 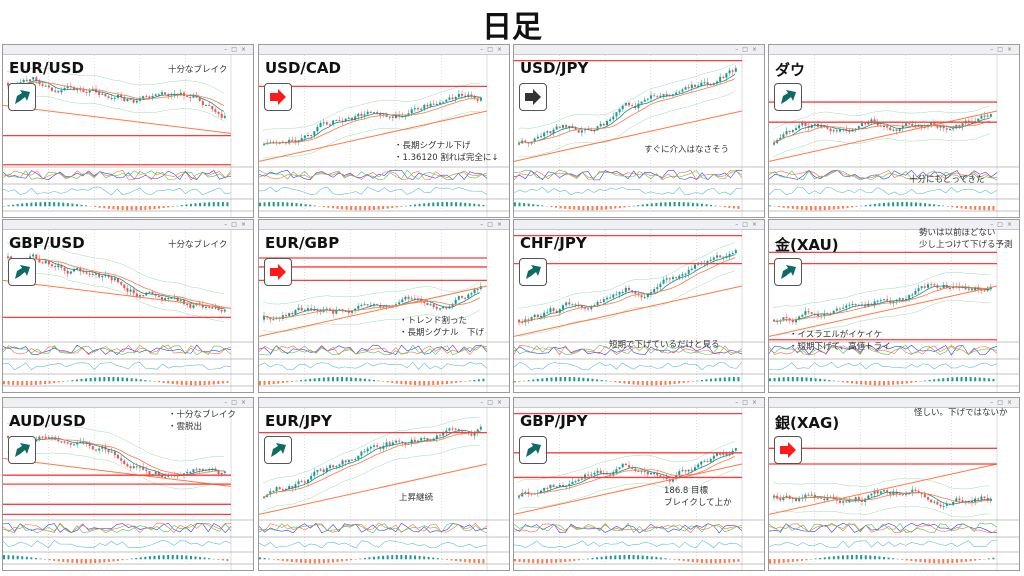 I want to click on ma-short-line, so click(x=371, y=120).